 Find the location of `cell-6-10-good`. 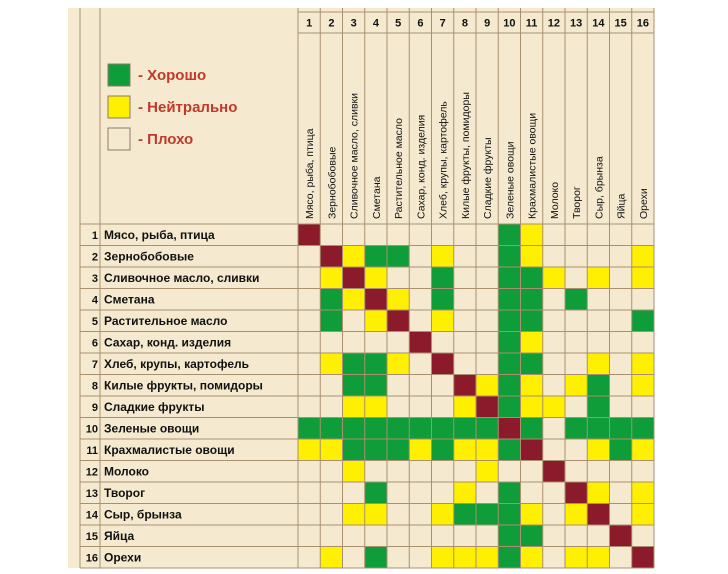

cell-6-10-good is located at coordinates (509, 342).